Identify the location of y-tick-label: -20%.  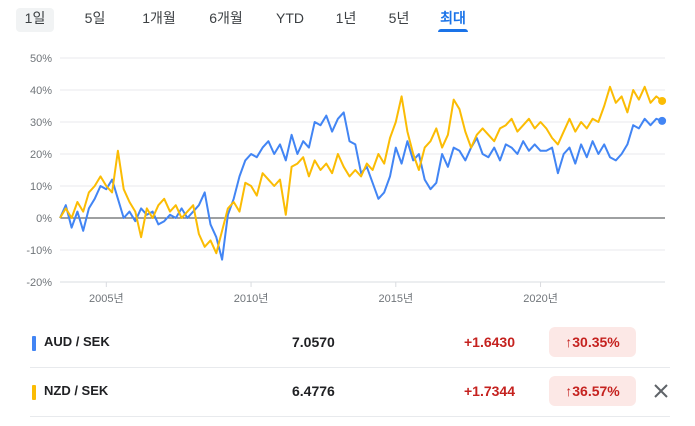
(39, 283).